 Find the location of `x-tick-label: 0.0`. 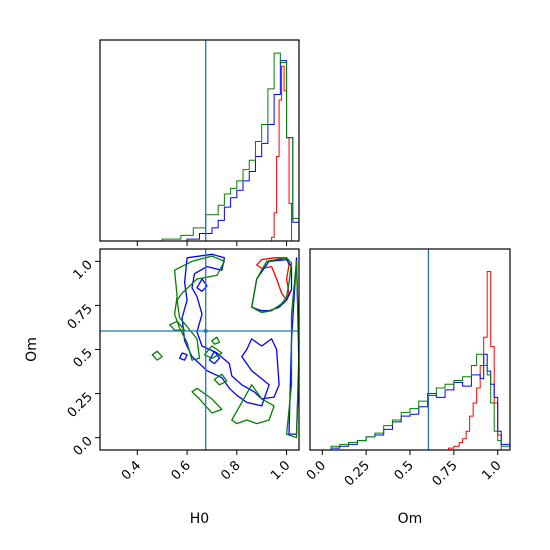

x-tick-label: 0.0 is located at coordinates (316, 470).